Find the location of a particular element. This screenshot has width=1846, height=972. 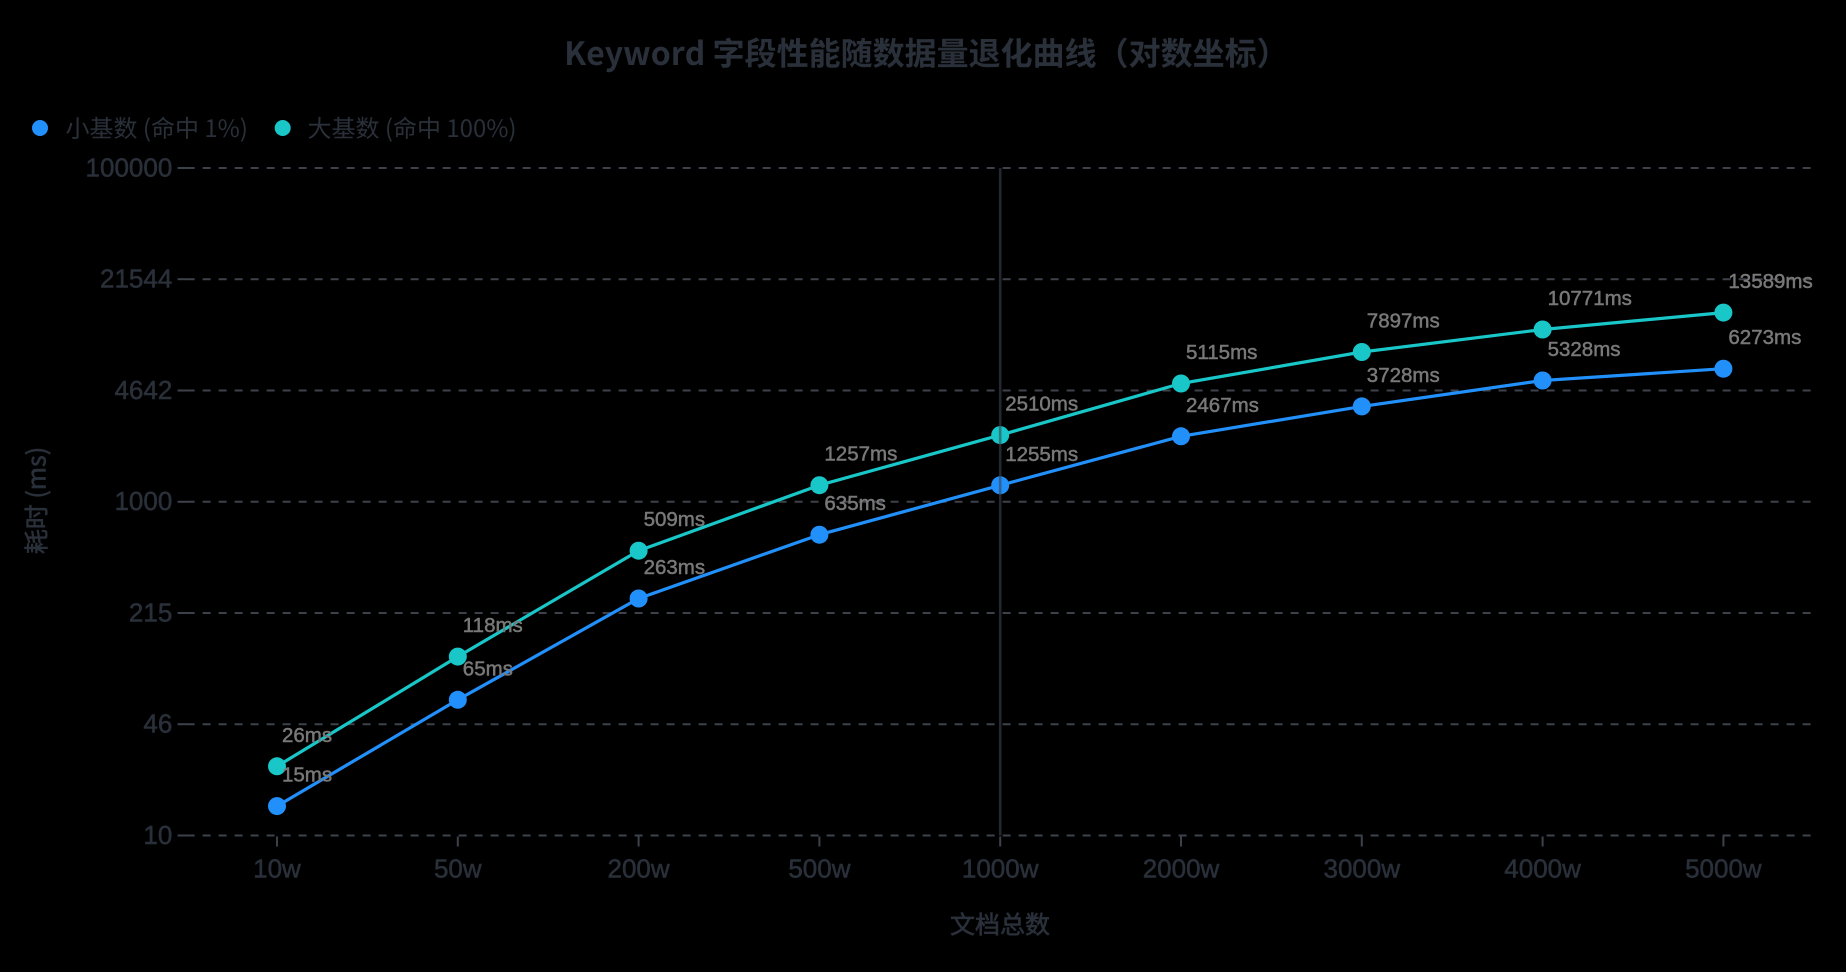

svg-text: 118ms is located at coordinates (493, 625).